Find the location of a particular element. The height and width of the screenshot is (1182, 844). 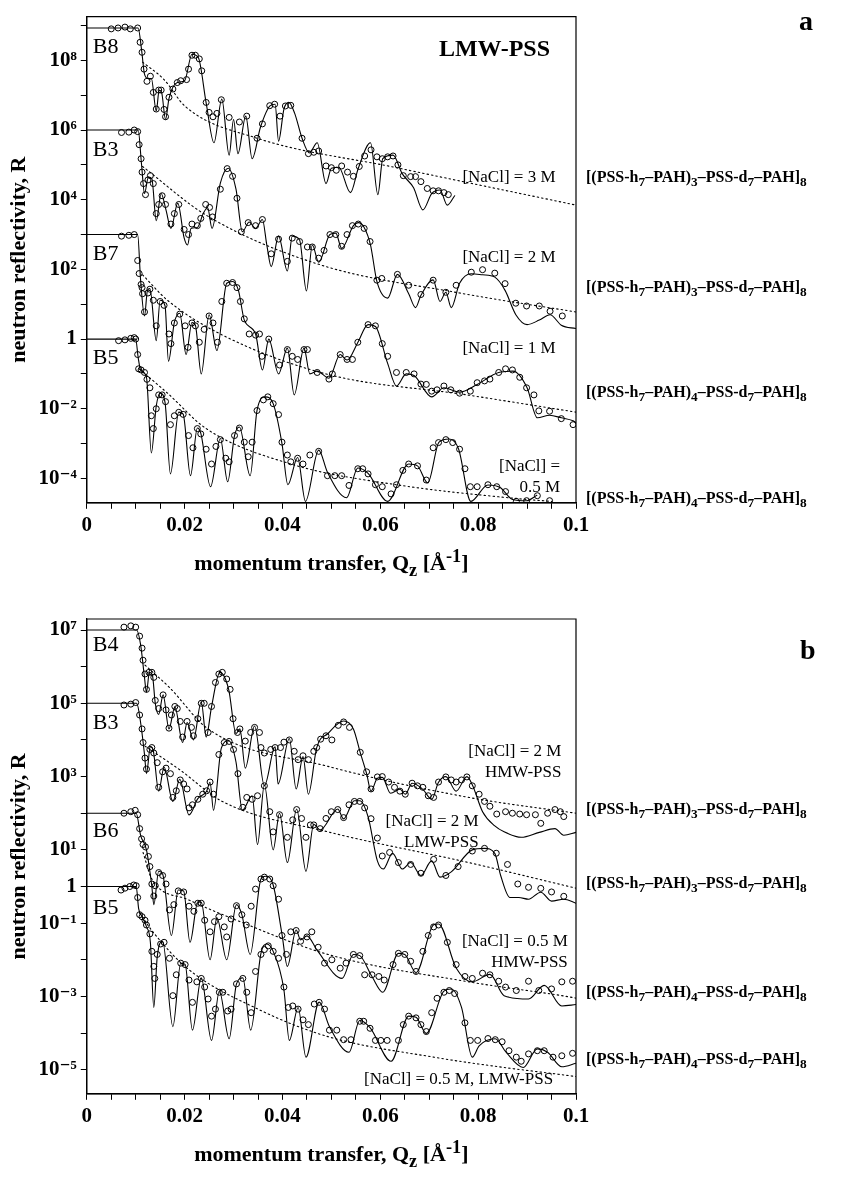

annotation: [NaCl] = 1 M is located at coordinates (509, 347).